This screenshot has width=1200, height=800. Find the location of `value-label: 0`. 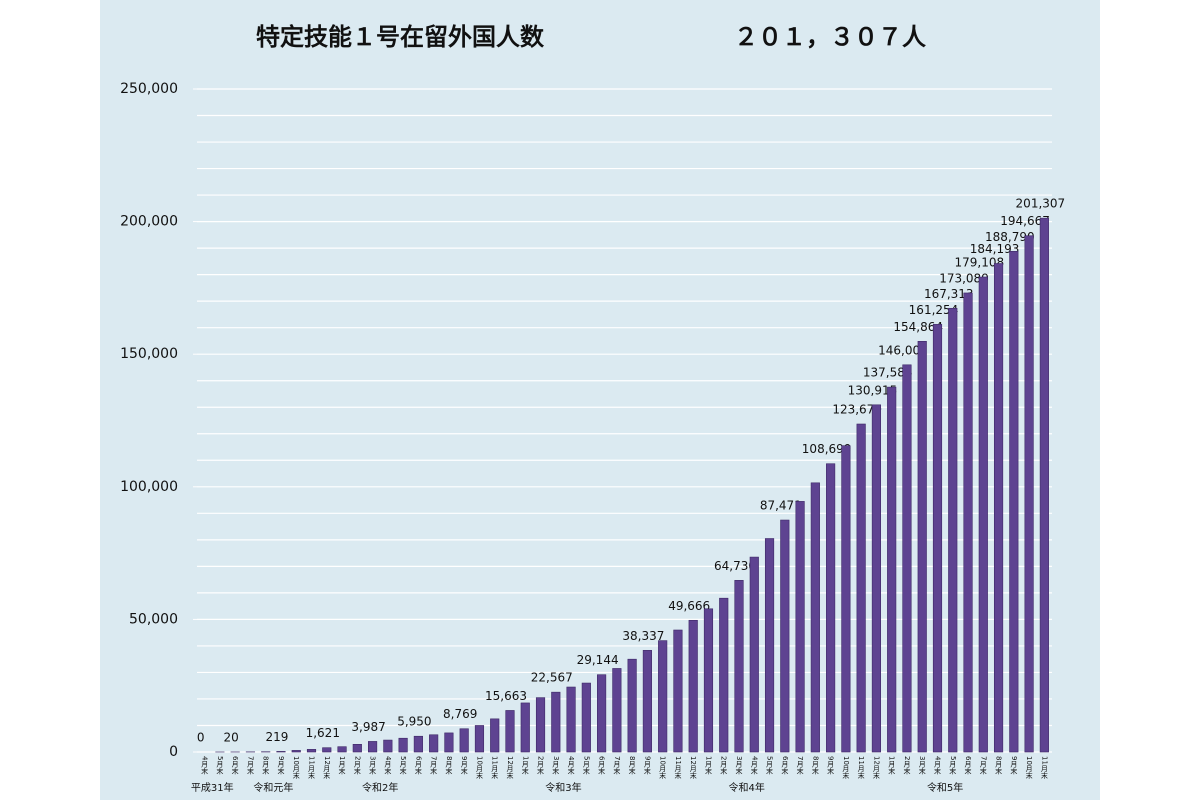

value-label: 0 is located at coordinates (201, 738).